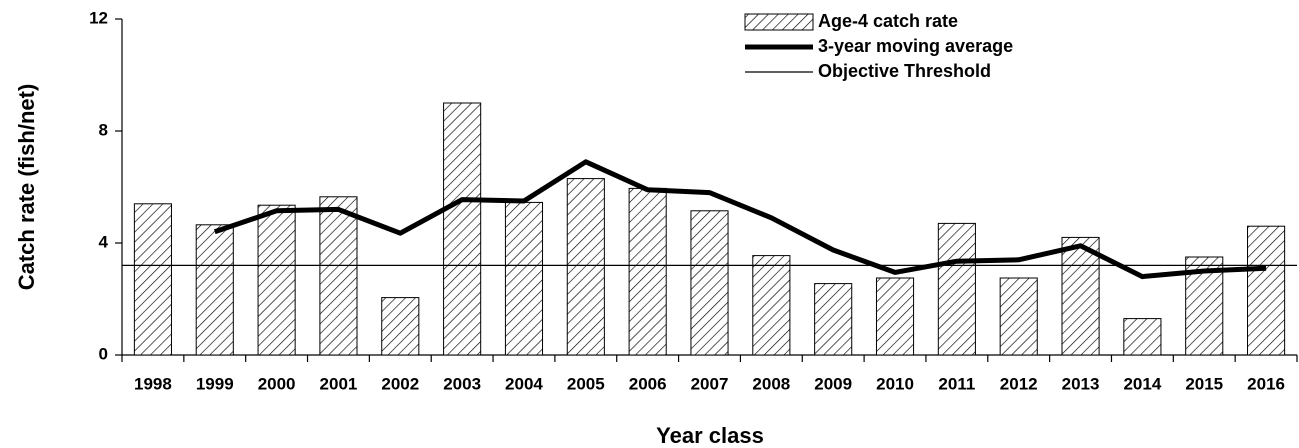 The width and height of the screenshot is (1299, 448). What do you see at coordinates (888, 21) in the screenshot?
I see `legend-label: Age-4 catch rate` at bounding box center [888, 21].